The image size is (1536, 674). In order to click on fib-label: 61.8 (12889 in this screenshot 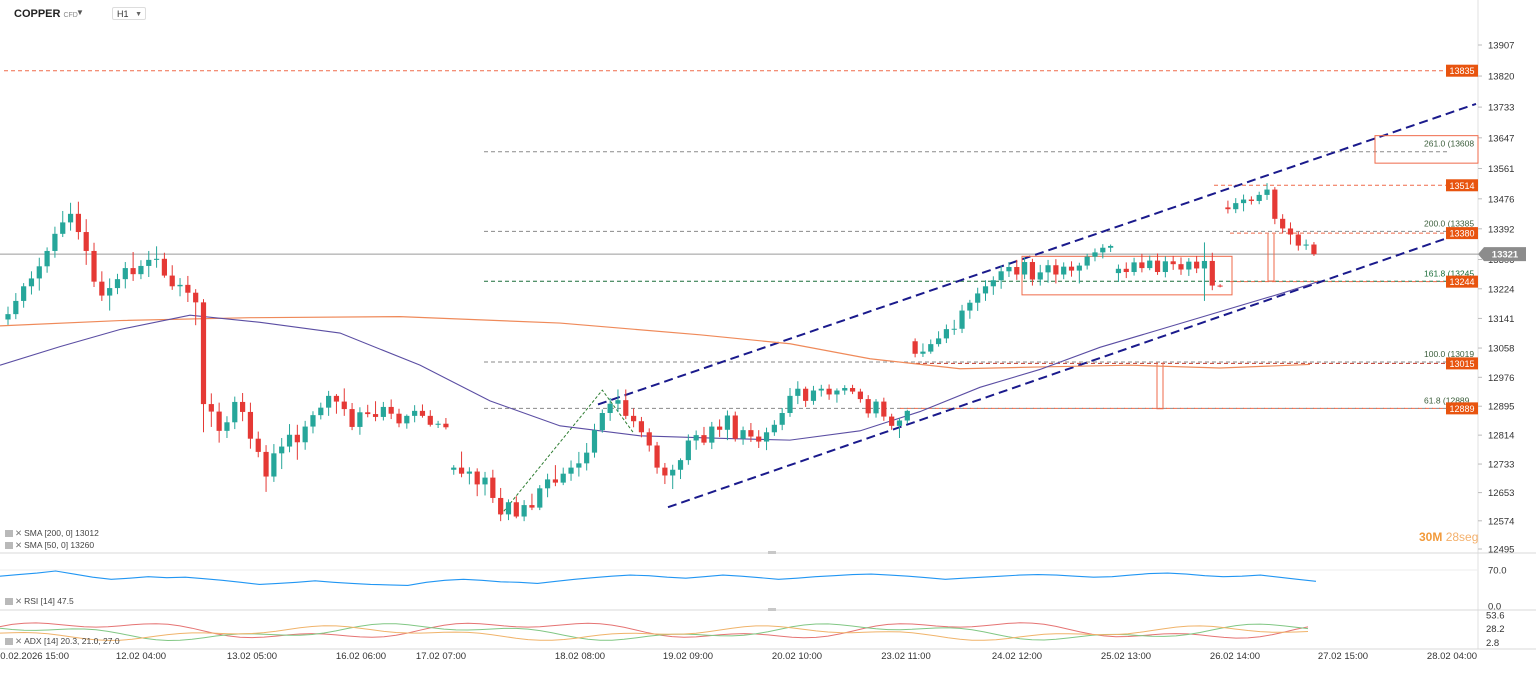, I will do `click(1447, 400)`.